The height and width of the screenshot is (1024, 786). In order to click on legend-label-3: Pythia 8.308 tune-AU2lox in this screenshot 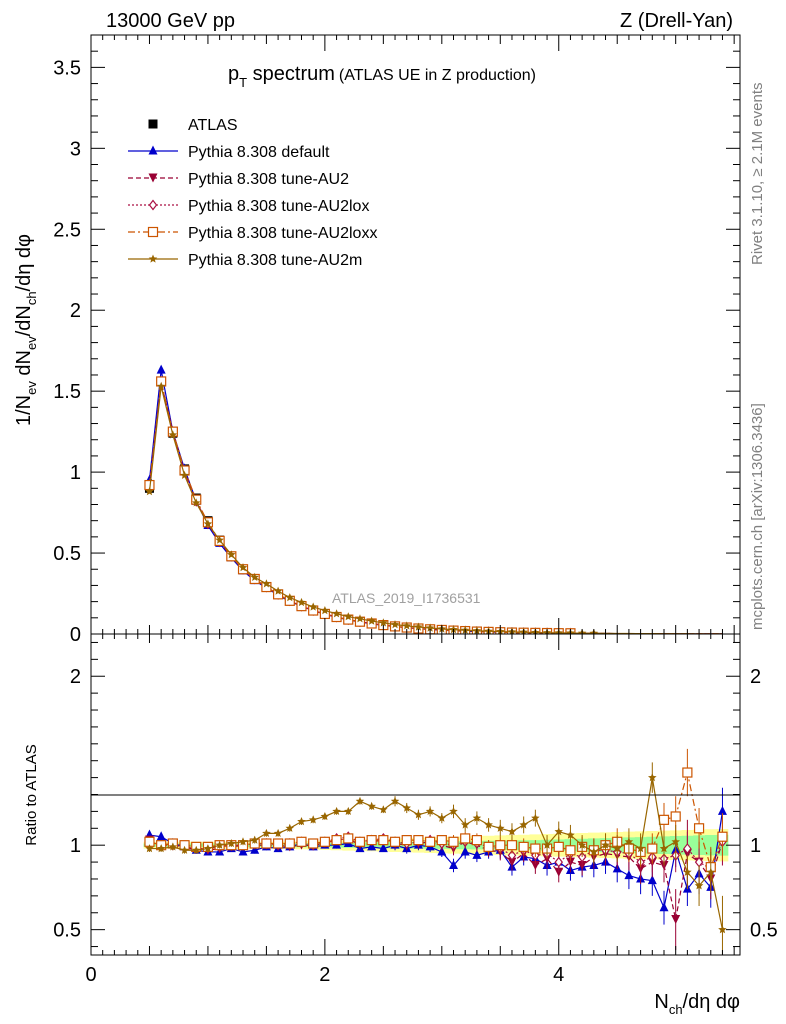, I will do `click(278, 206)`.